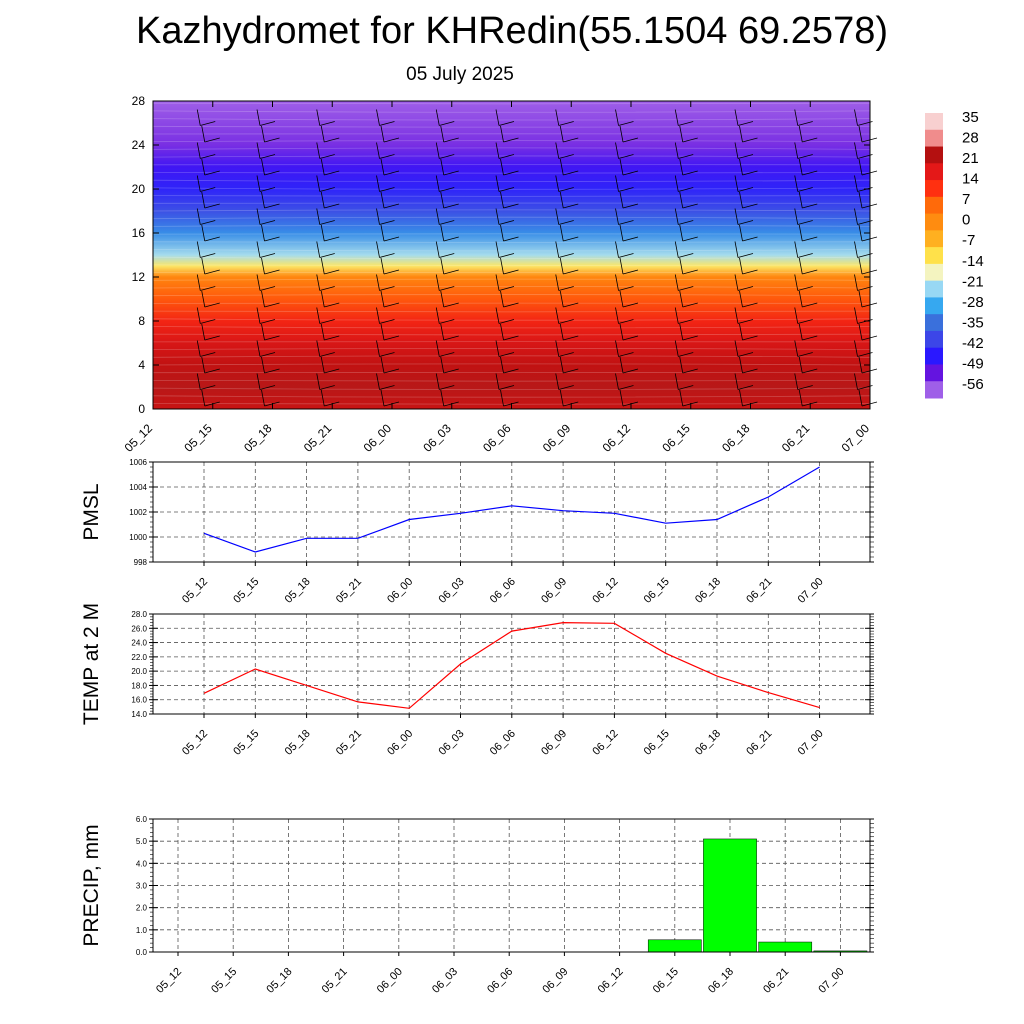 The height and width of the screenshot is (1024, 1024). What do you see at coordinates (400, 743) in the screenshot?
I see `x-tick-label: 06_00` at bounding box center [400, 743].